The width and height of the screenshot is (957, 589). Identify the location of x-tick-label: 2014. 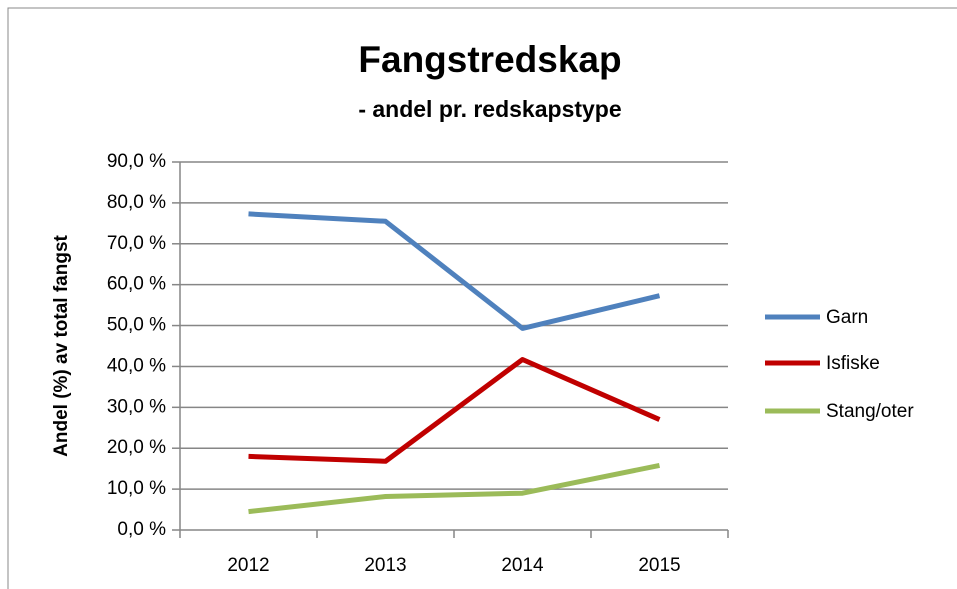
(522, 565).